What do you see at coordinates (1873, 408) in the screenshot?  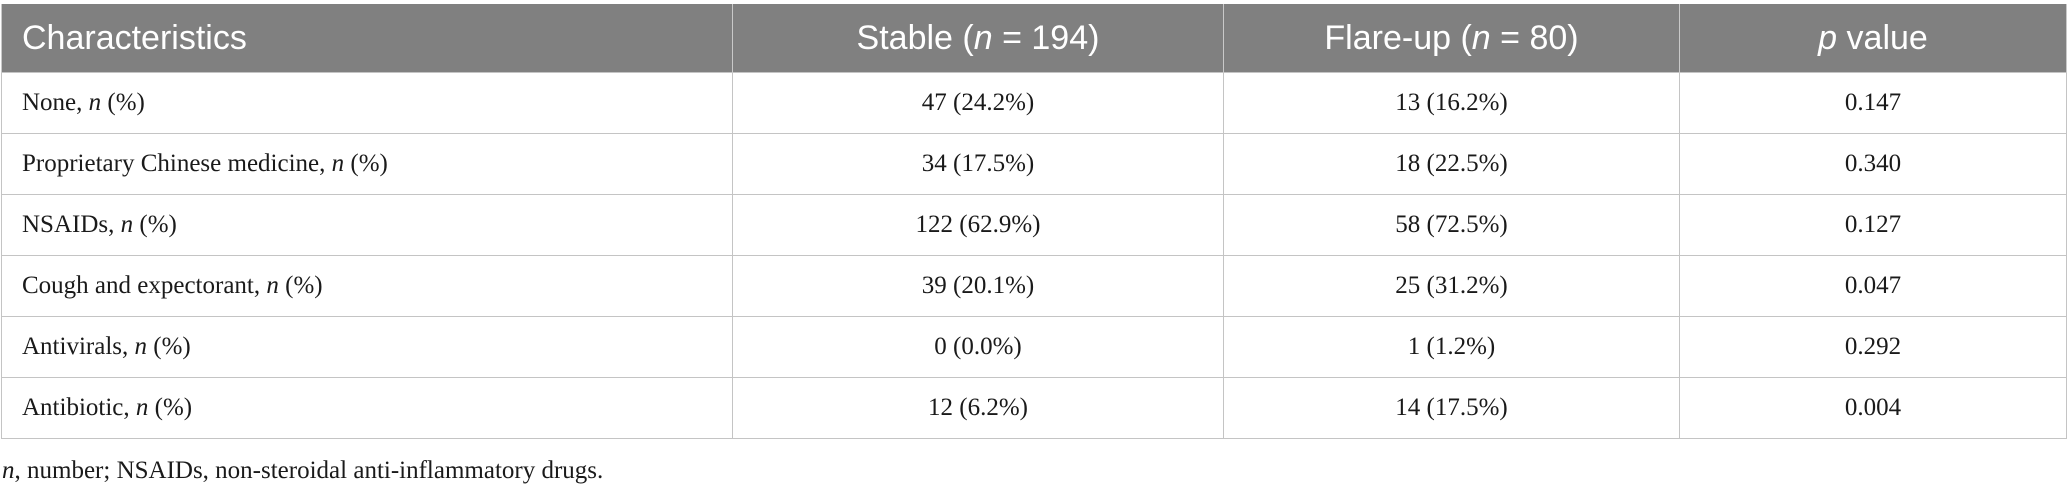 I see `p-value: 0.004` at bounding box center [1873, 408].